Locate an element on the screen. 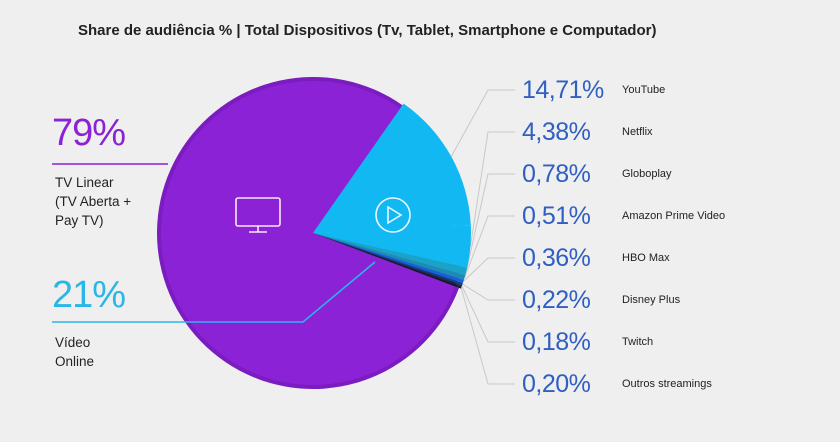 This screenshot has height=442, width=840. legend-item: 0,22% Disney Plus is located at coordinates (601, 300).